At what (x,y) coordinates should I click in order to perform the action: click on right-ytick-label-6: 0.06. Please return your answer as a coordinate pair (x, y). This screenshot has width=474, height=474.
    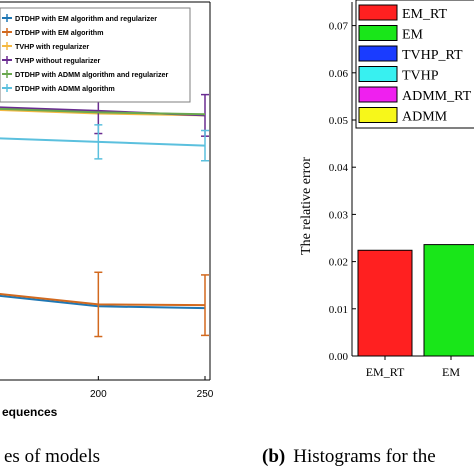
    Looking at the image, I should click on (339, 74).